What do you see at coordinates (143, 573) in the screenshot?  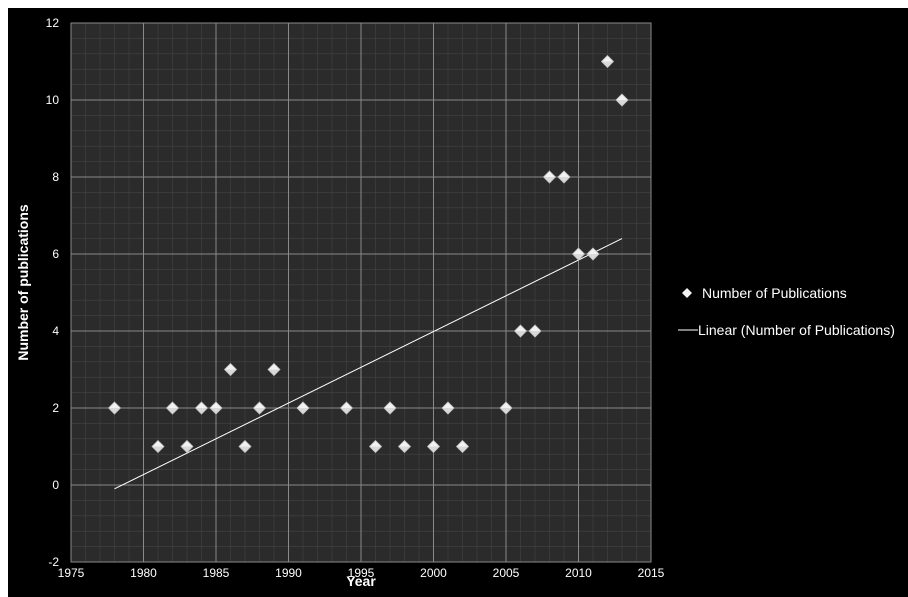 I see `x-tick-label: 1980` at bounding box center [143, 573].